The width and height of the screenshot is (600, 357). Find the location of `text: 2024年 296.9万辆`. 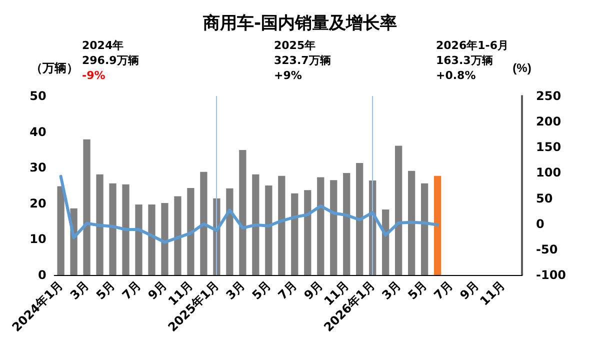

text: 2024年 296.9万辆 is located at coordinates (110, 53).